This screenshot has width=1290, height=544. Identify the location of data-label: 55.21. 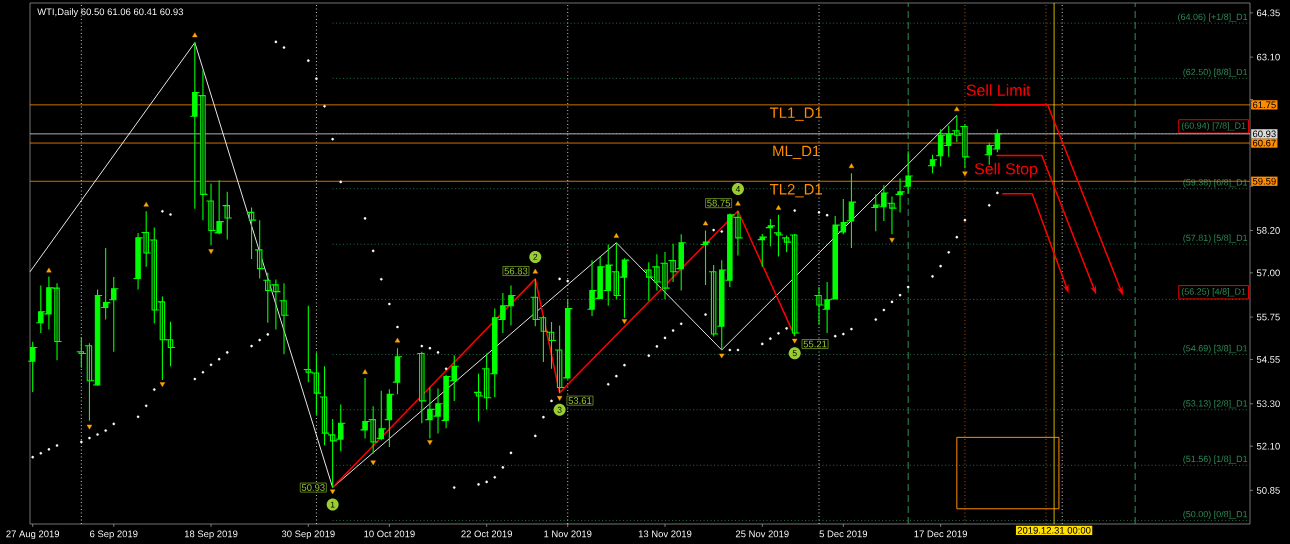
(815, 344).